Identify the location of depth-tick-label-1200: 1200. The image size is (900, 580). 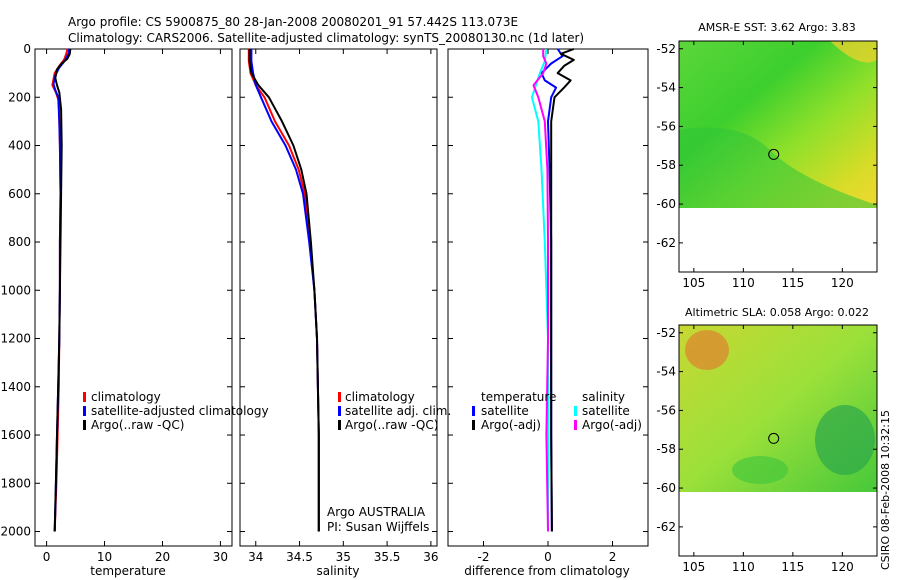
(15, 339).